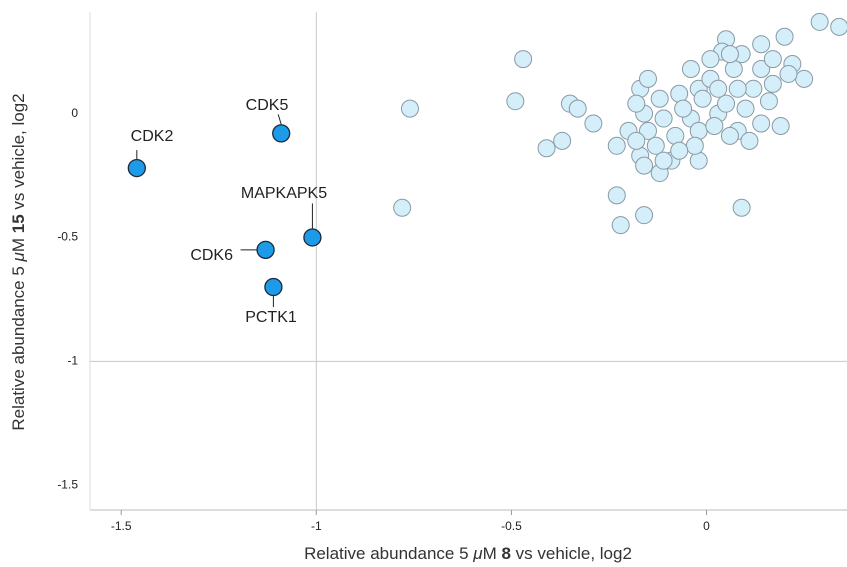 The image size is (847, 567). Describe the element at coordinates (211, 255) in the screenshot. I see `point-label: CDK6` at that location.